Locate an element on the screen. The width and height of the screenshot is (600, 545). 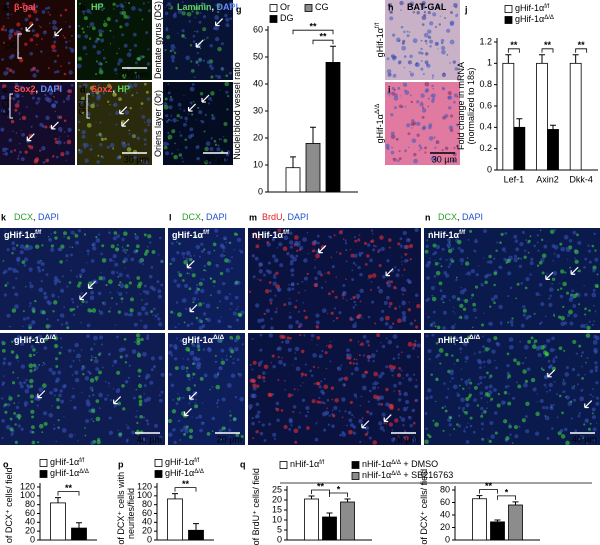
arrow is located at coordinates (187, 412).